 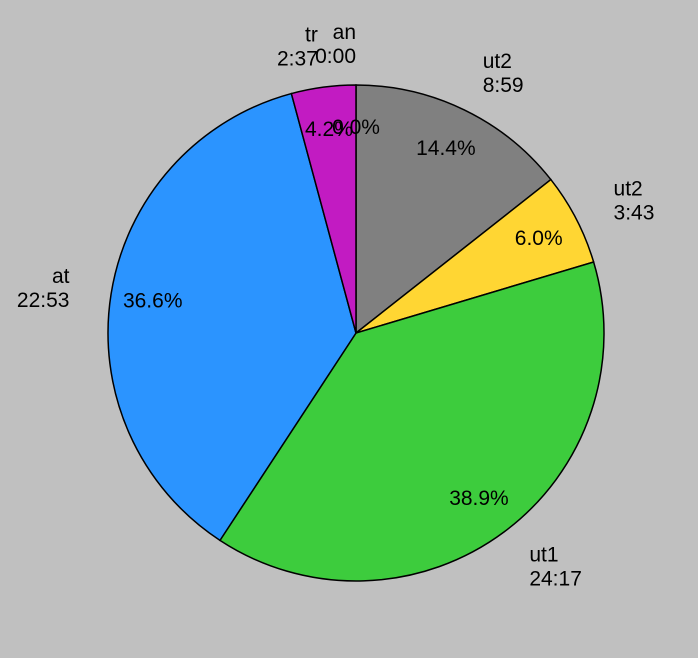 What do you see at coordinates (479, 498) in the screenshot?
I see `percent-label: 38.9%` at bounding box center [479, 498].